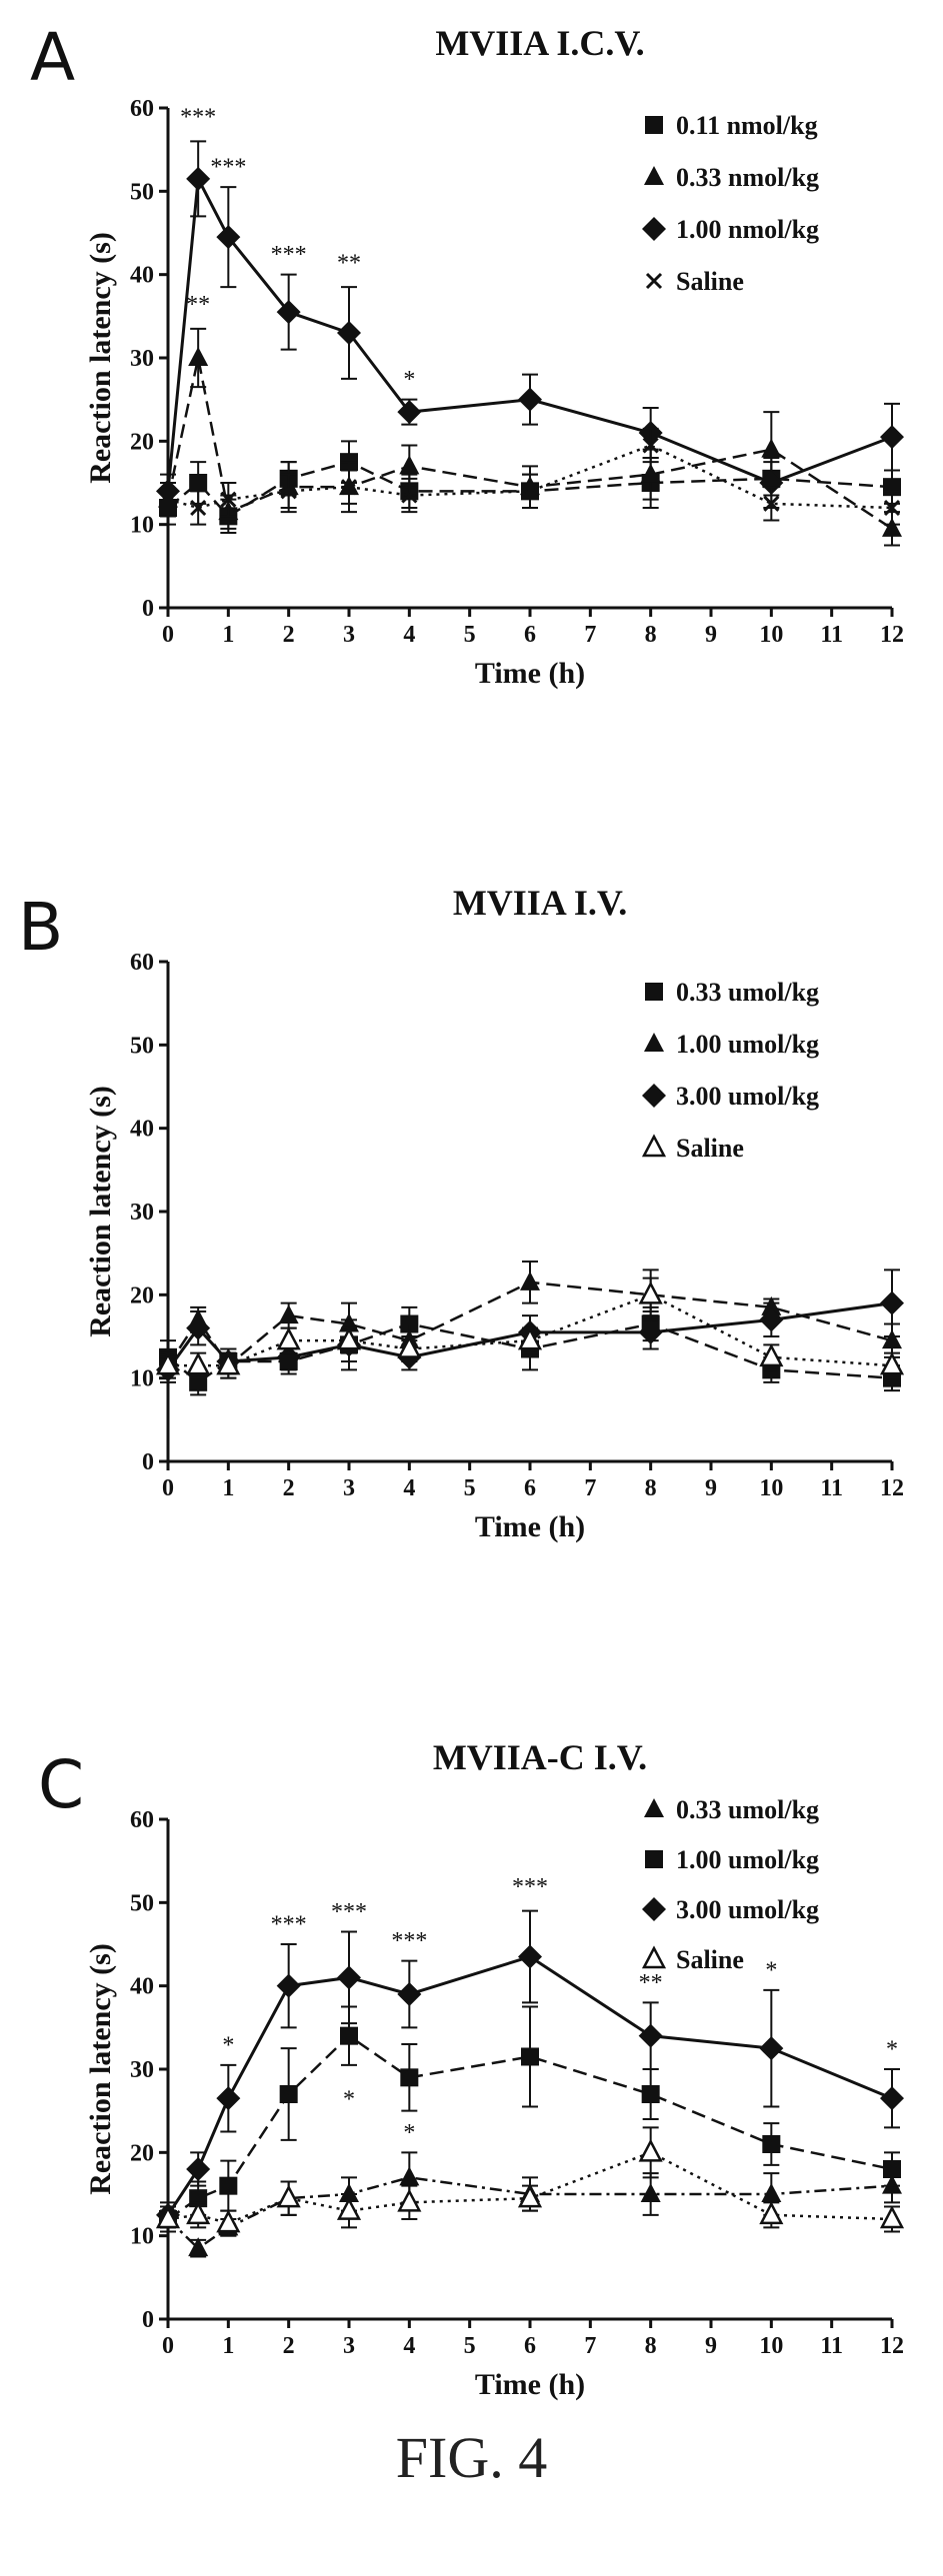 This screenshot has width=943, height=2576. I want to click on y-tick-label: 60, so click(142, 109).